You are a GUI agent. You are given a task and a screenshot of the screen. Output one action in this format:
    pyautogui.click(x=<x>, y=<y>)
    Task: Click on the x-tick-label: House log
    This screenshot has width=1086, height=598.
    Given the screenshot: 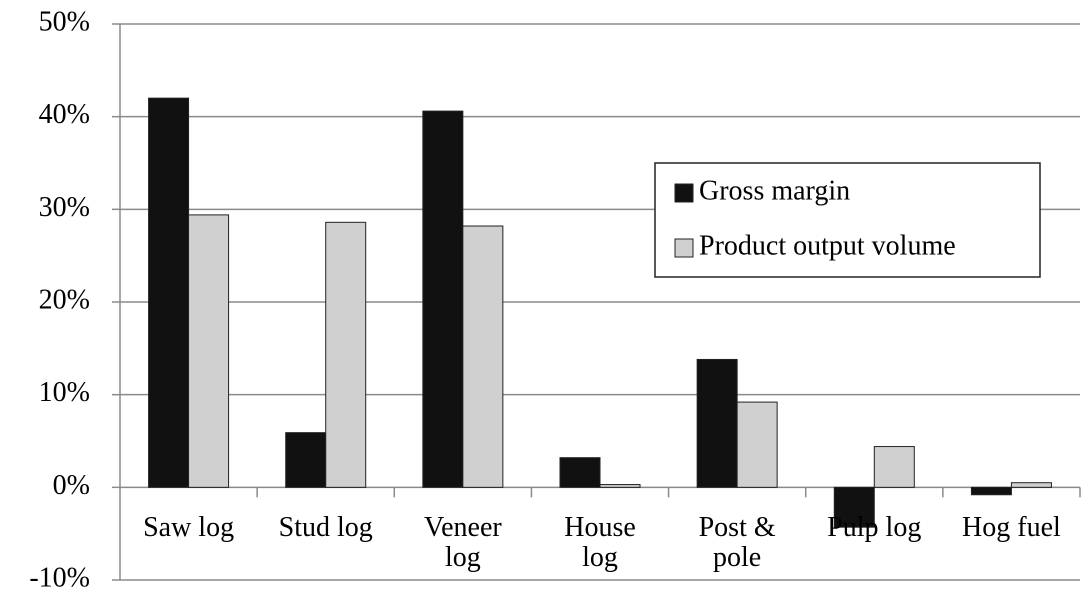 What is the action you would take?
    pyautogui.click(x=600, y=543)
    